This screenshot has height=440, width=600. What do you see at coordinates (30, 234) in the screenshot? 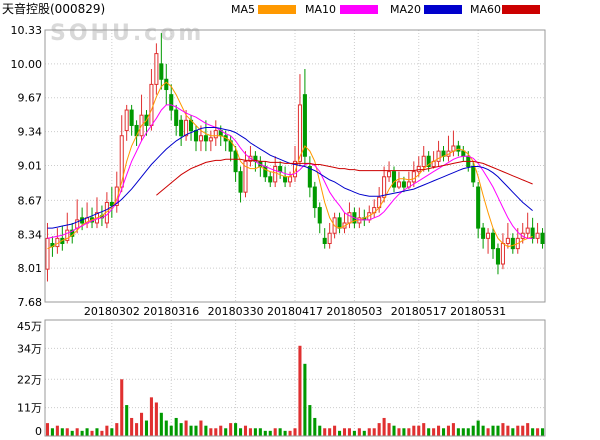
I see `price-y-tick-label: 8.34` at bounding box center [30, 234].